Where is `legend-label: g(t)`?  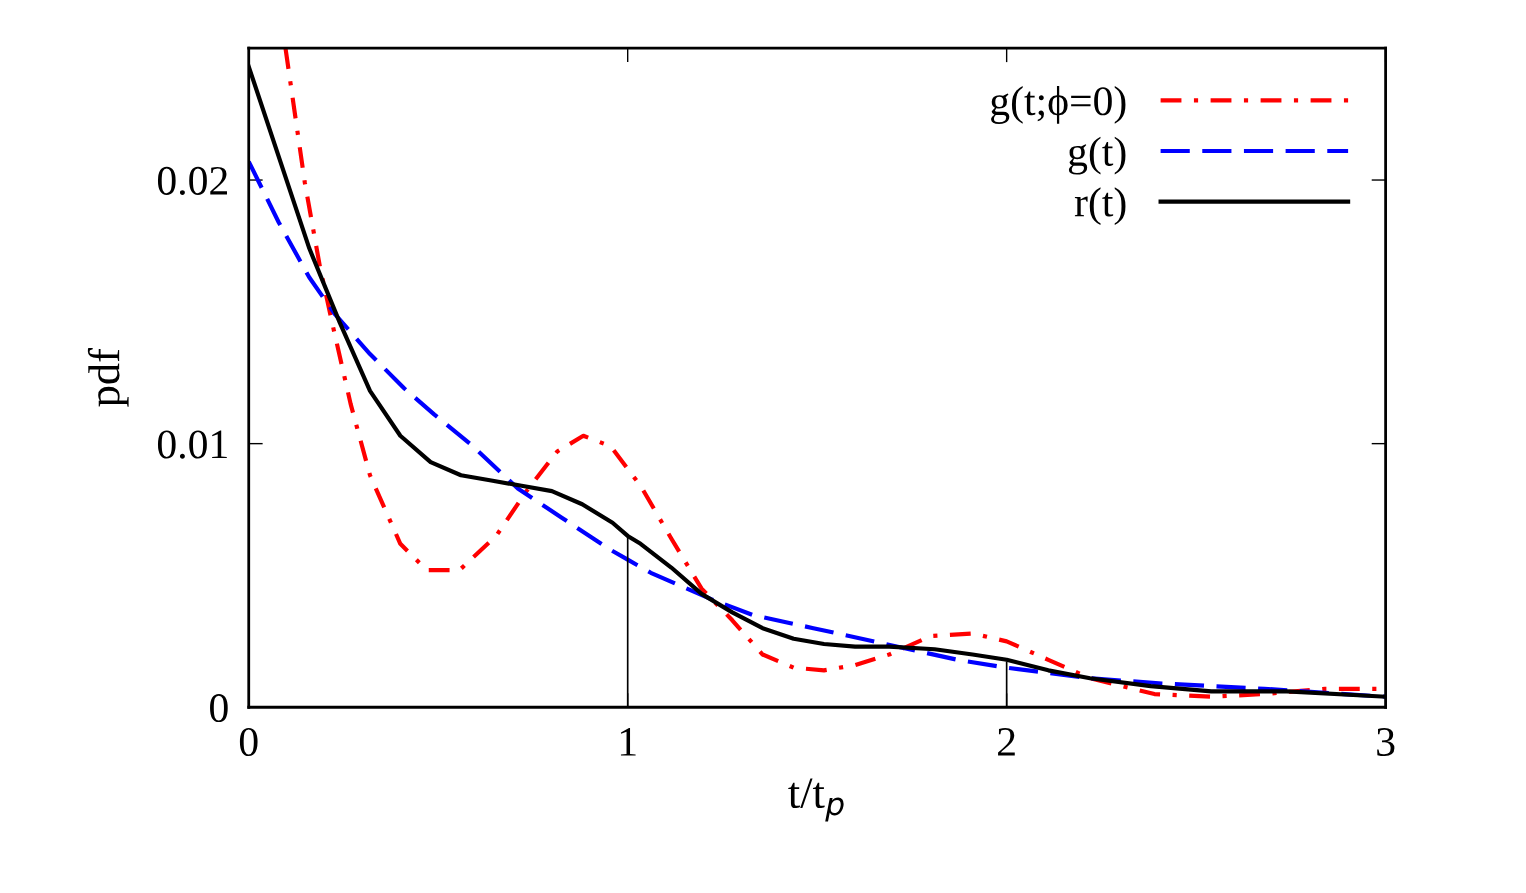 legend-label: g(t) is located at coordinates (1097, 155).